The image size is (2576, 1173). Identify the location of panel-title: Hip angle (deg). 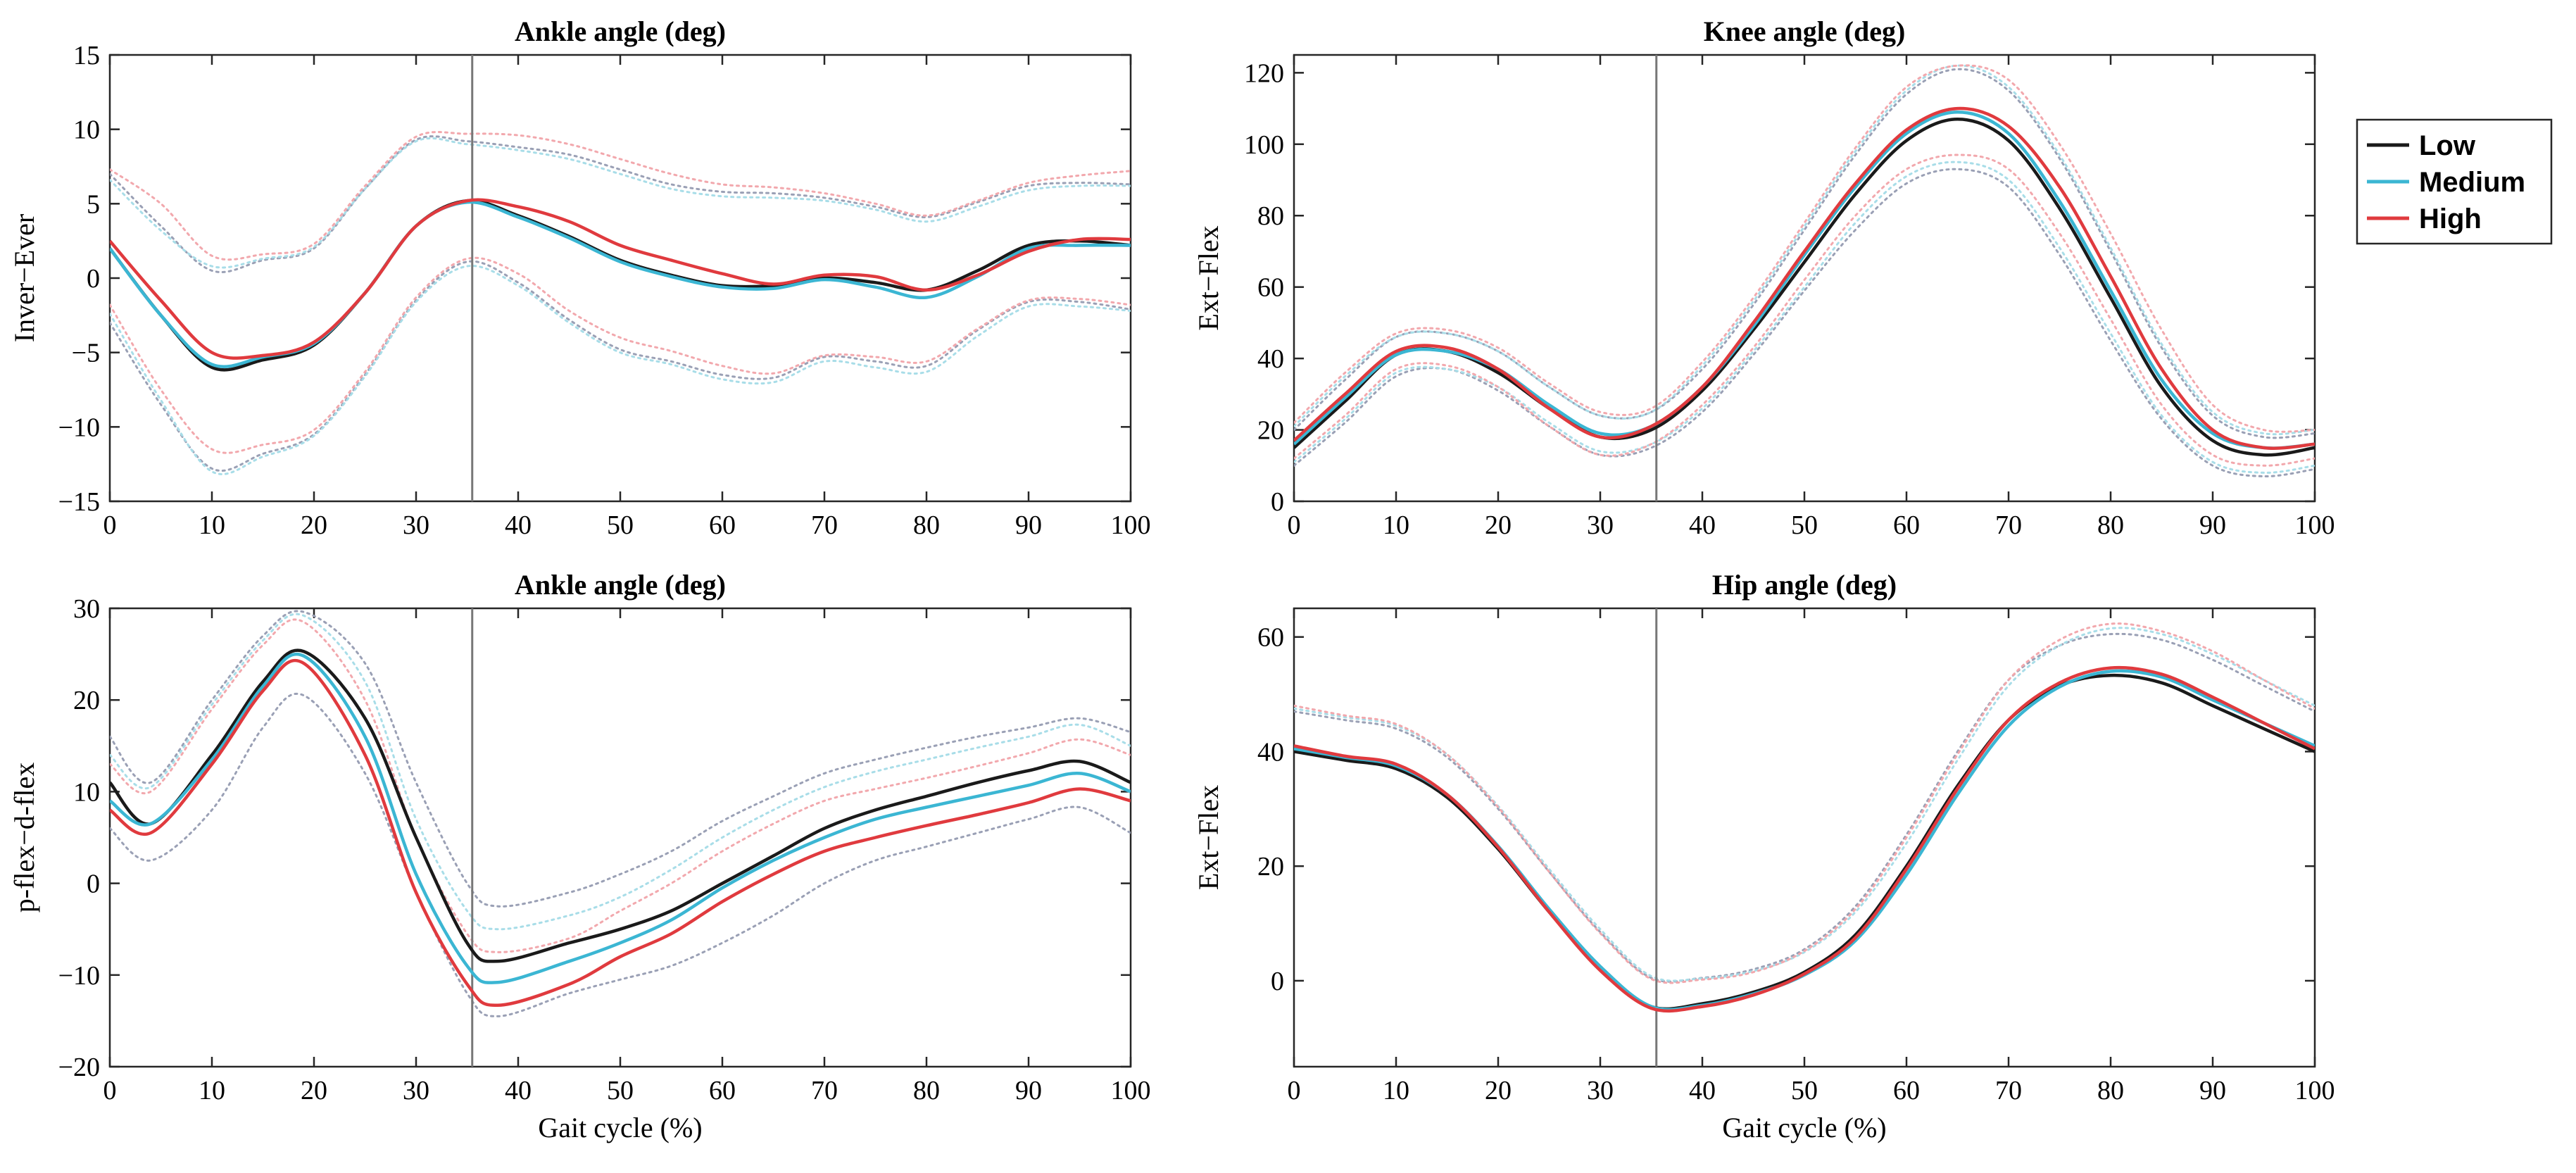
(1805, 585).